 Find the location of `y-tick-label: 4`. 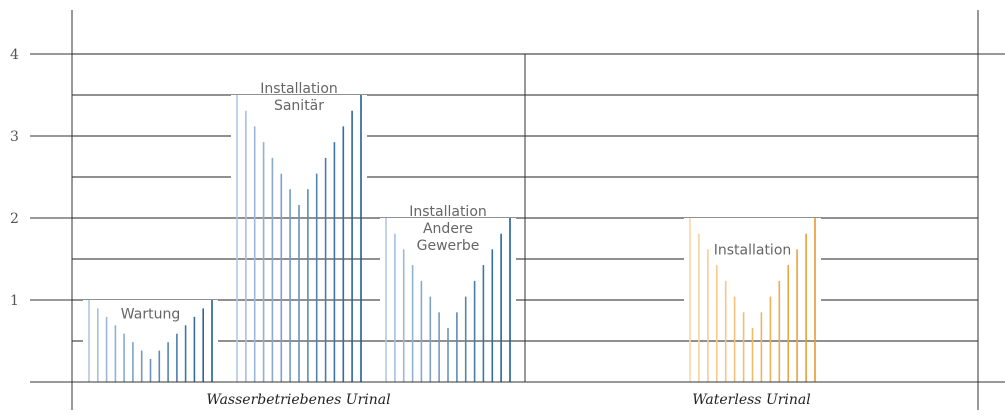

y-tick-label: 4 is located at coordinates (14, 55).